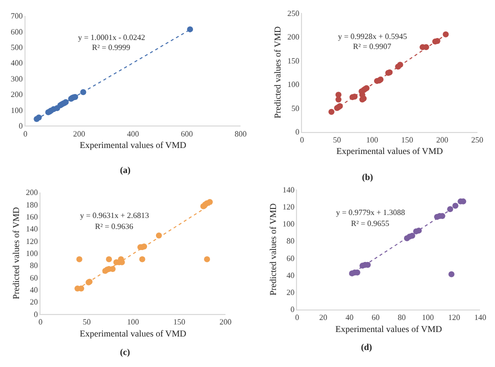 The height and width of the screenshot is (367, 495). What do you see at coordinates (323, 317) in the screenshot?
I see `x-tick-label: 20` at bounding box center [323, 317].